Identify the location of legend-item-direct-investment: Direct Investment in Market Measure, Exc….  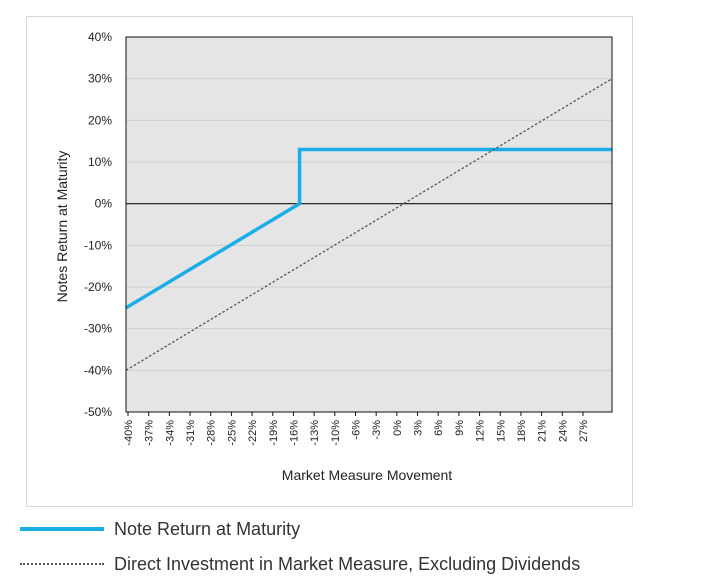
(360, 564).